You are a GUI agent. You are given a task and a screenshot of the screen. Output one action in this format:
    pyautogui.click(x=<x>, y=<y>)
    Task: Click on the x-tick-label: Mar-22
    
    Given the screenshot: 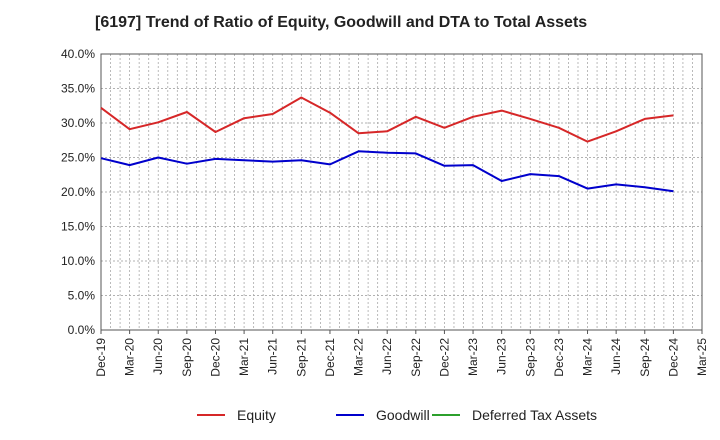 What is the action you would take?
    pyautogui.click(x=359, y=357)
    